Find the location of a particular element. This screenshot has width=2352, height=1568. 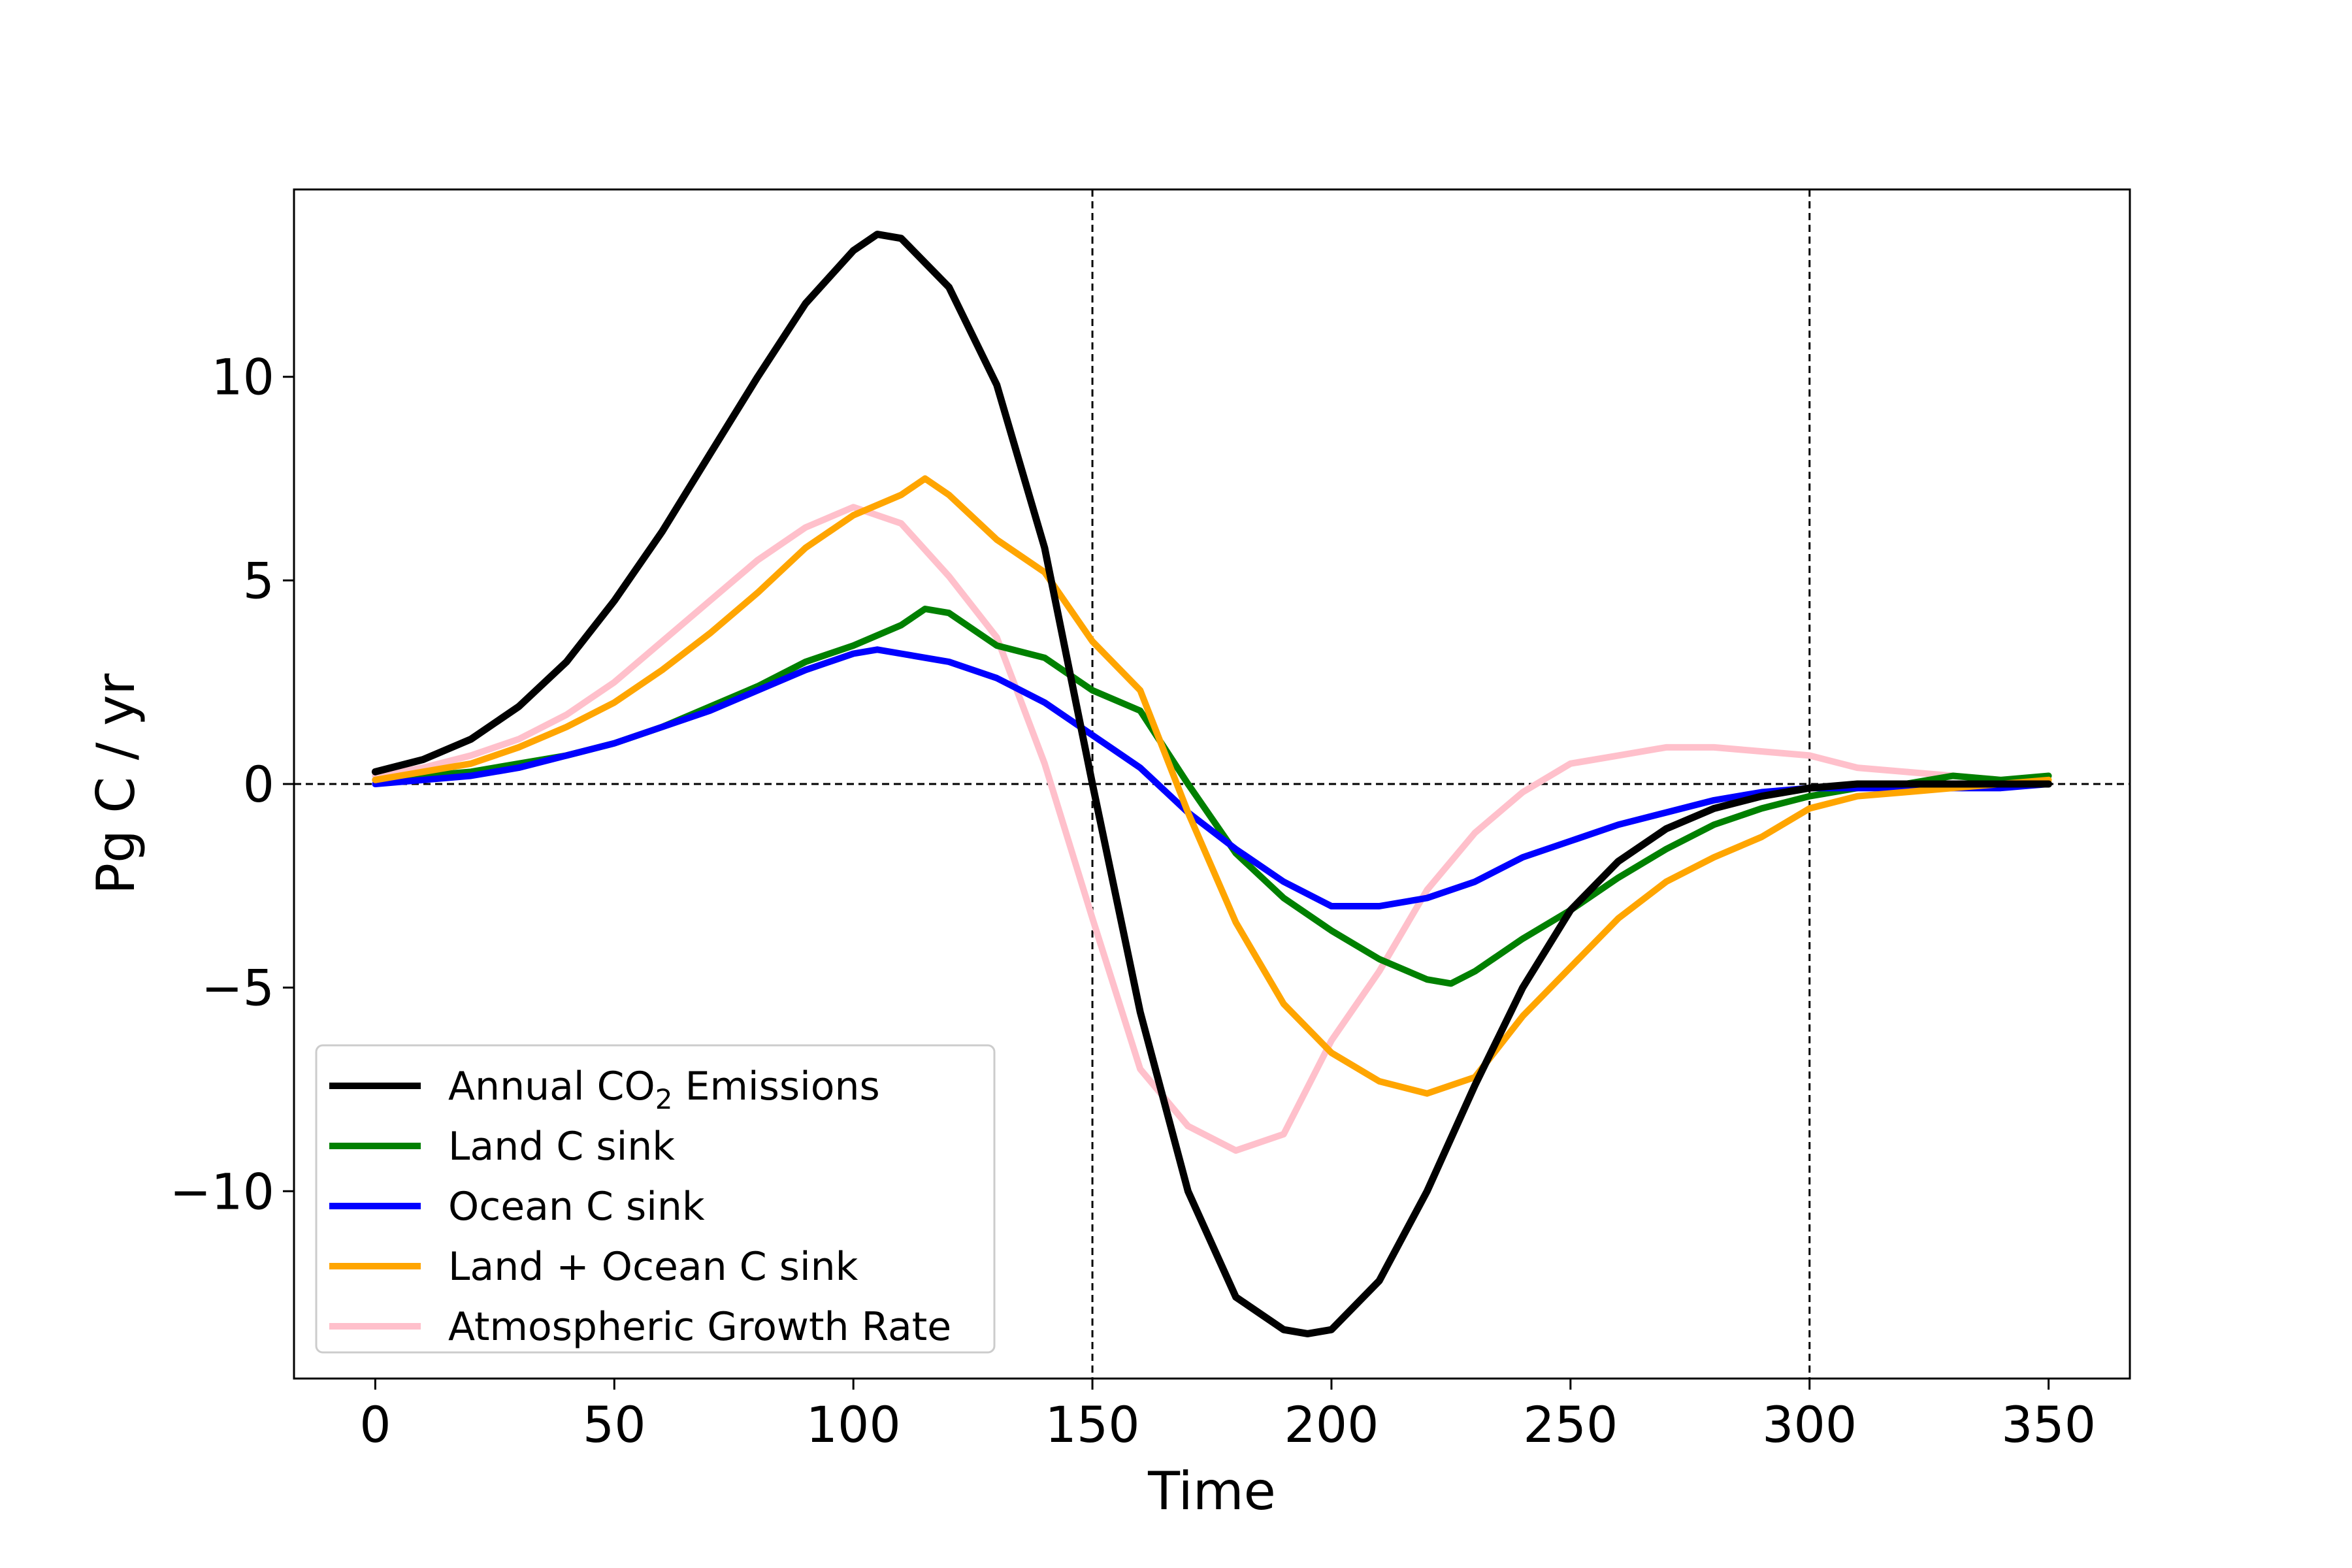

y-axis-ticks: −10 −5 0 5 10 is located at coordinates (232, 784).